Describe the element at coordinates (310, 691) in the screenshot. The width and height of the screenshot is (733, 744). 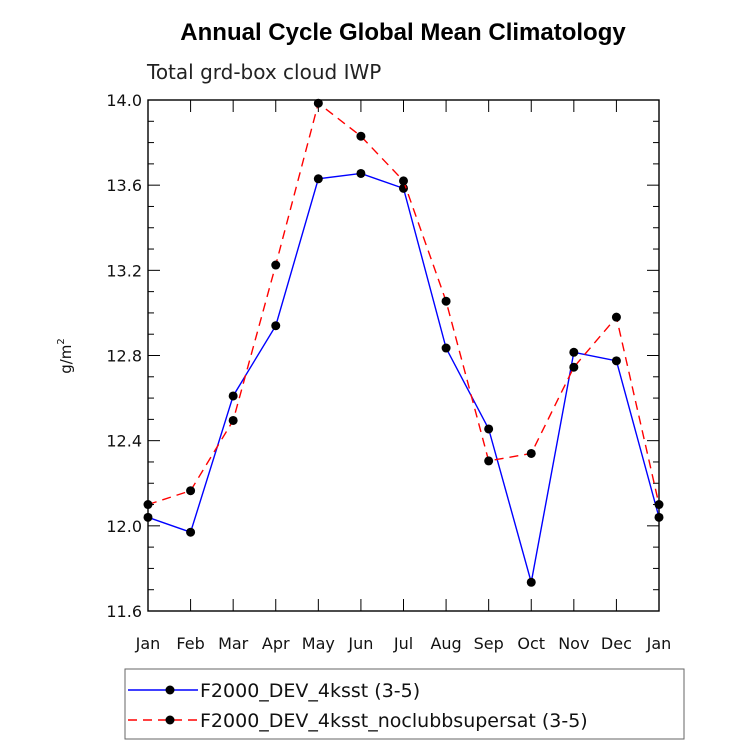
I see `legend-label-1: F2000_DEV_4ksst (3-5)` at that location.